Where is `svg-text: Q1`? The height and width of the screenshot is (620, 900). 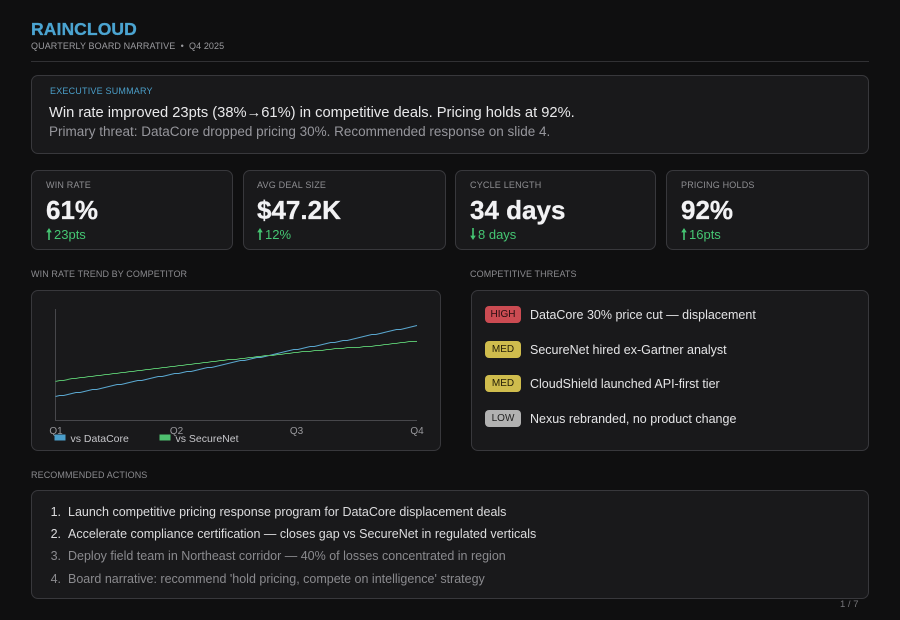 svg-text: Q1 is located at coordinates (56, 431).